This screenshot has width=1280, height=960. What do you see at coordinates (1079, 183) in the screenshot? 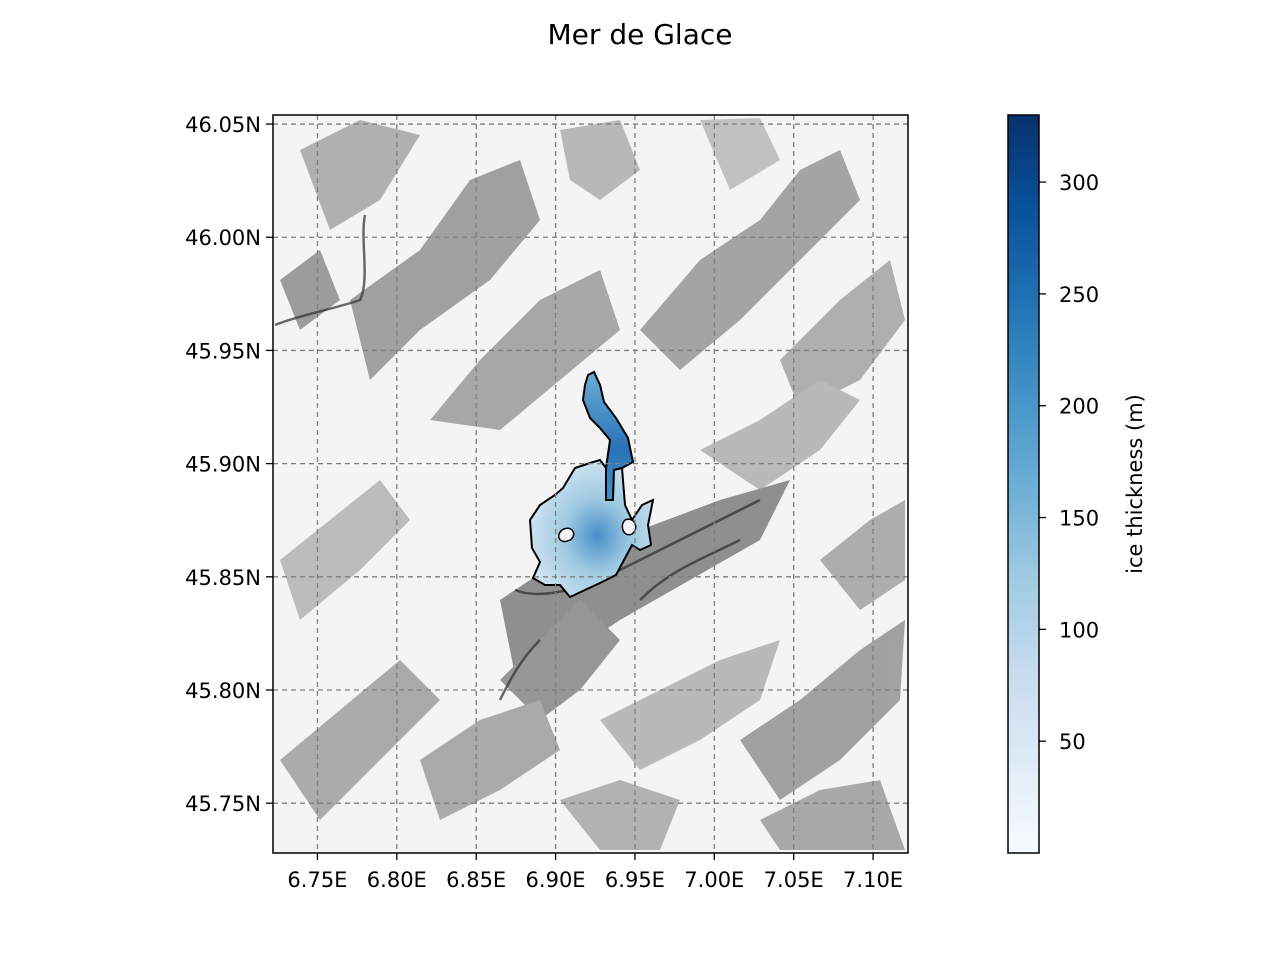
I see `colorbar-tick-label: 300` at bounding box center [1079, 183].